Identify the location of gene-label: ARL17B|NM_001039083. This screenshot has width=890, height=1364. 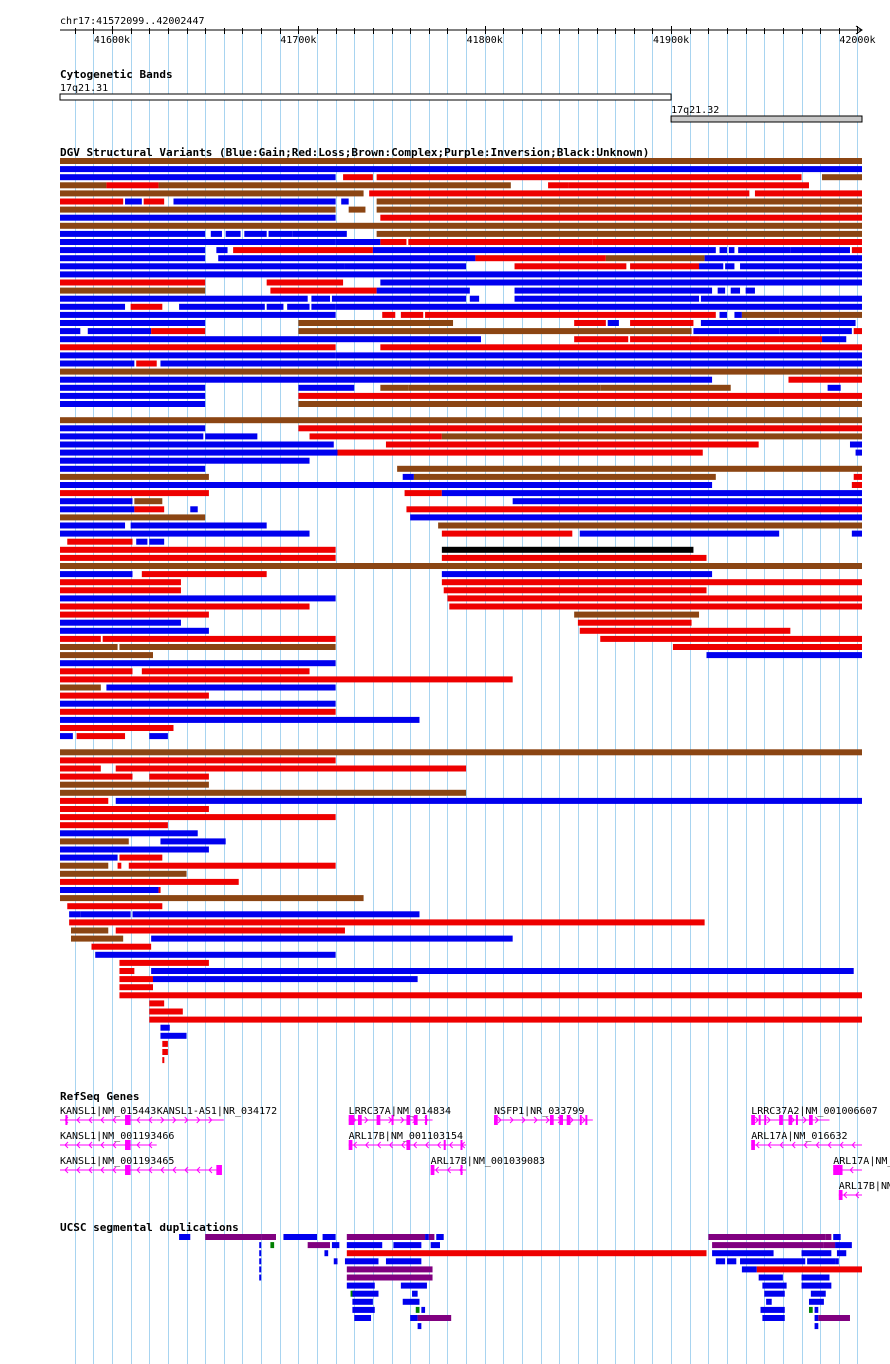
(488, 1161).